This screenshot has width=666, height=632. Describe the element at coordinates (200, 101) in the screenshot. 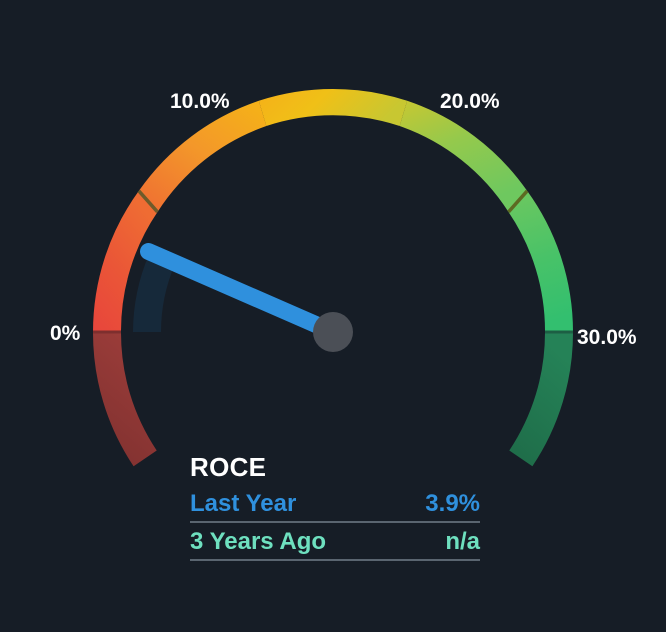

I see `tick-label-10: 10.0%` at that location.